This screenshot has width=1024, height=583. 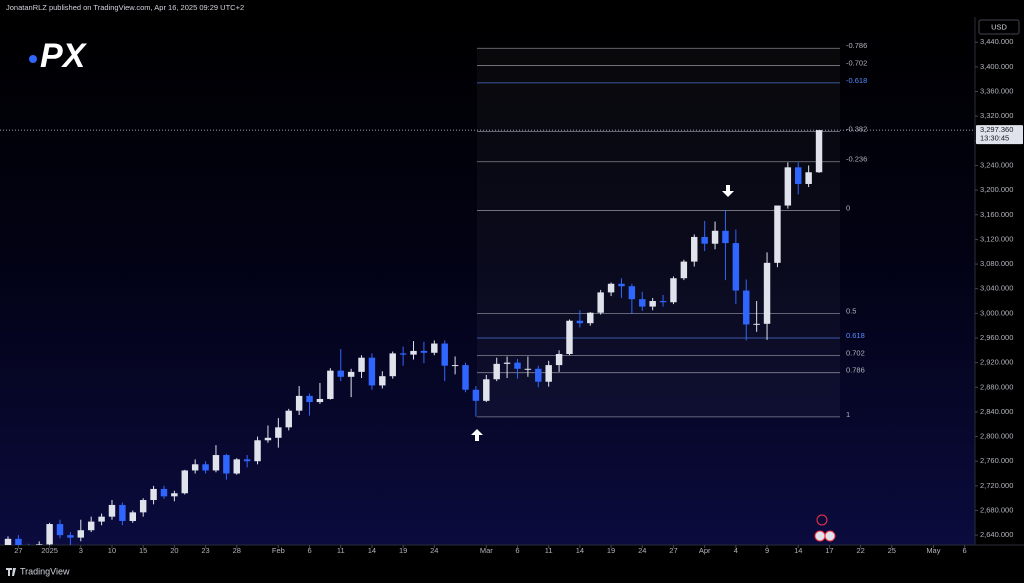 What do you see at coordinates (999, 281) in the screenshot?
I see `price-axis` at bounding box center [999, 281].